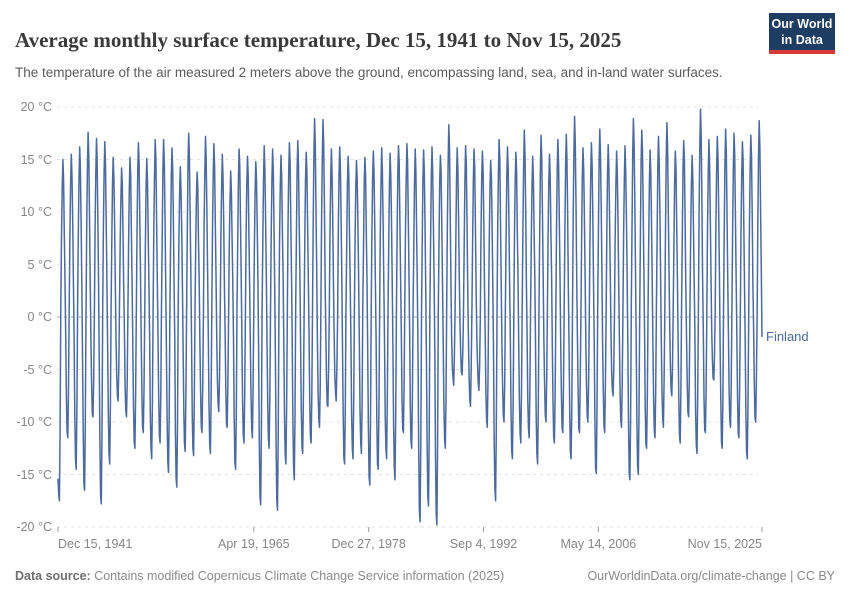  Describe the element at coordinates (37, 369) in the screenshot. I see `y-axis-label: -5 °C` at that location.